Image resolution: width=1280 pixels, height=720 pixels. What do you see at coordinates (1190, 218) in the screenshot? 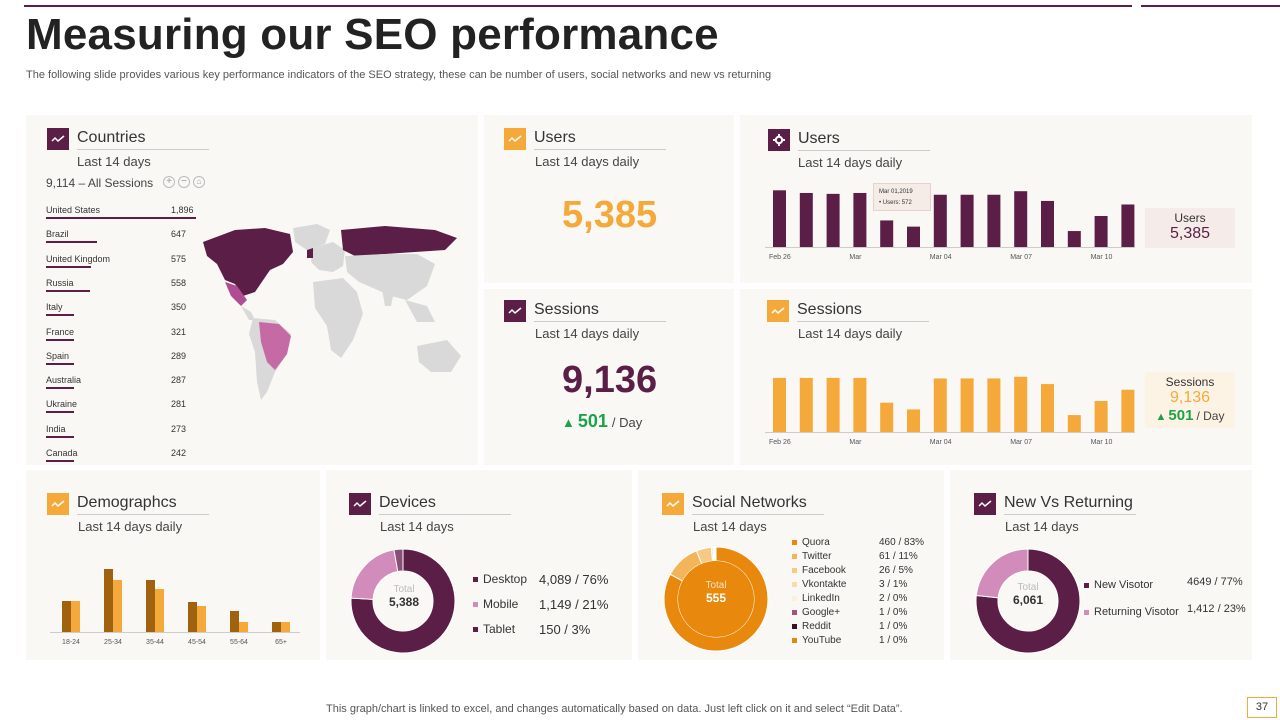
I see `users-side-label: Users` at bounding box center [1190, 218].